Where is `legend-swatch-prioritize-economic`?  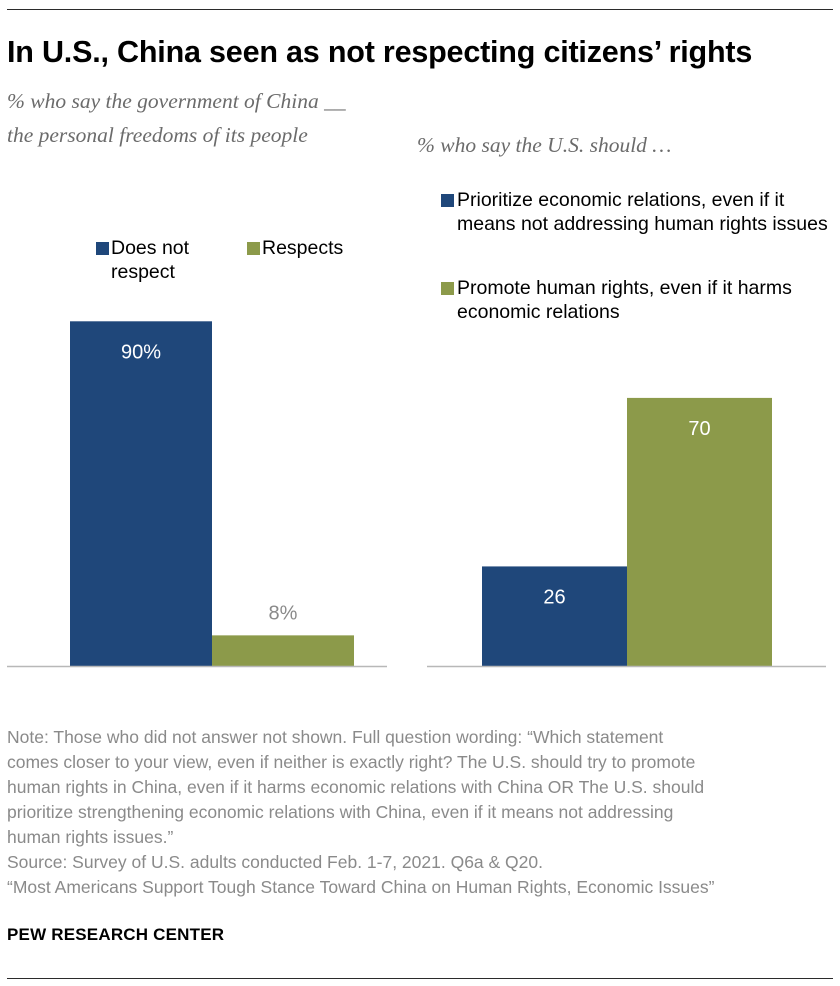 legend-swatch-prioritize-economic is located at coordinates (447, 200).